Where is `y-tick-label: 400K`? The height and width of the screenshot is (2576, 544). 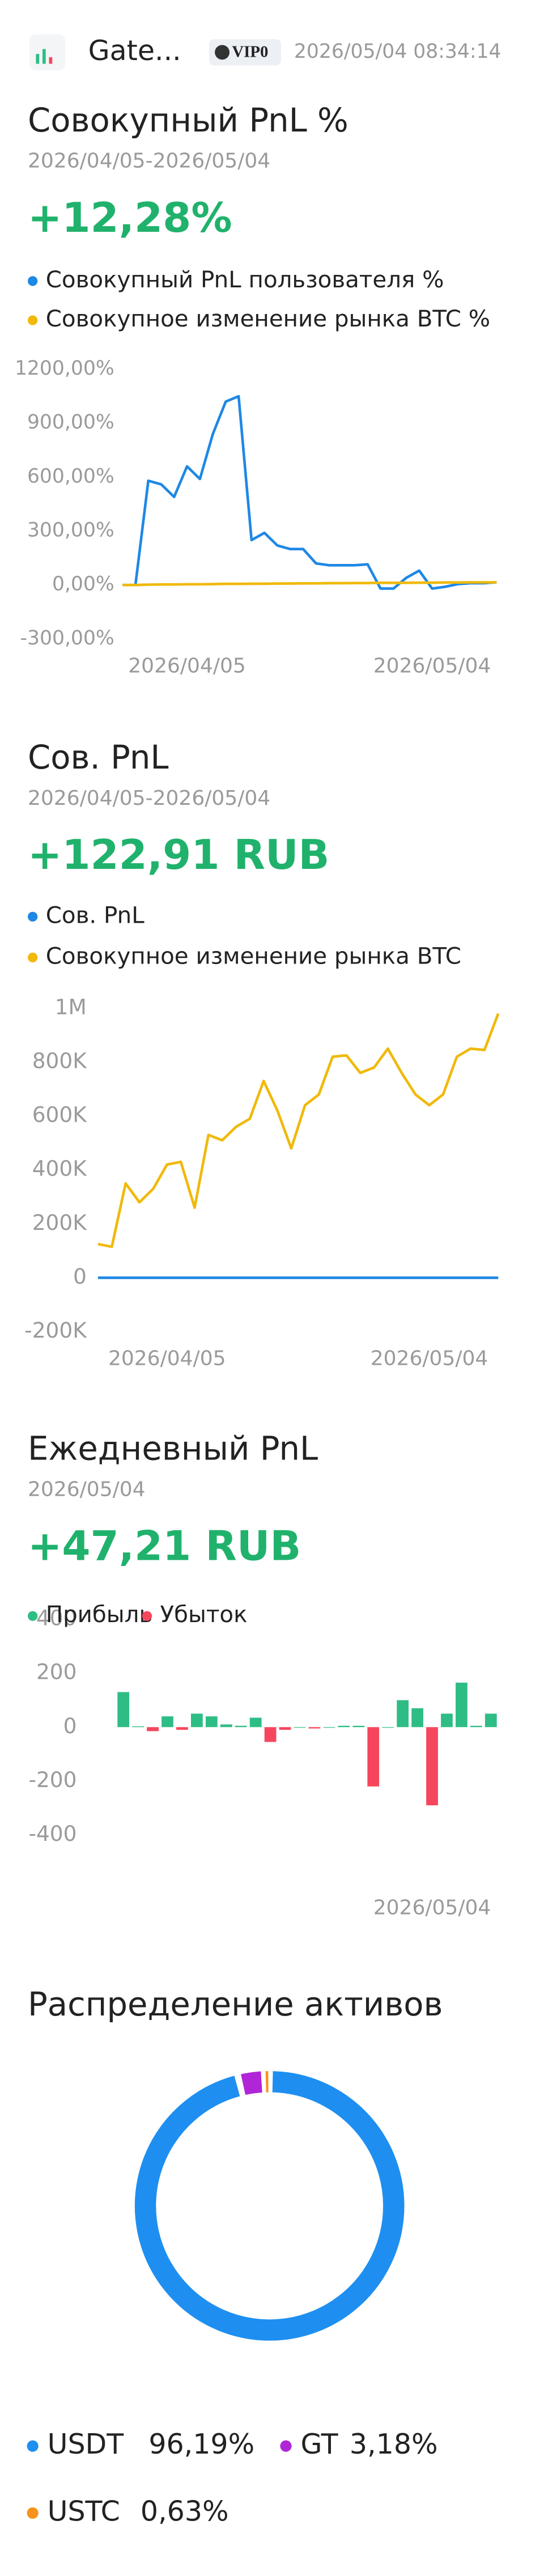 y-tick-label: 400K is located at coordinates (60, 1168).